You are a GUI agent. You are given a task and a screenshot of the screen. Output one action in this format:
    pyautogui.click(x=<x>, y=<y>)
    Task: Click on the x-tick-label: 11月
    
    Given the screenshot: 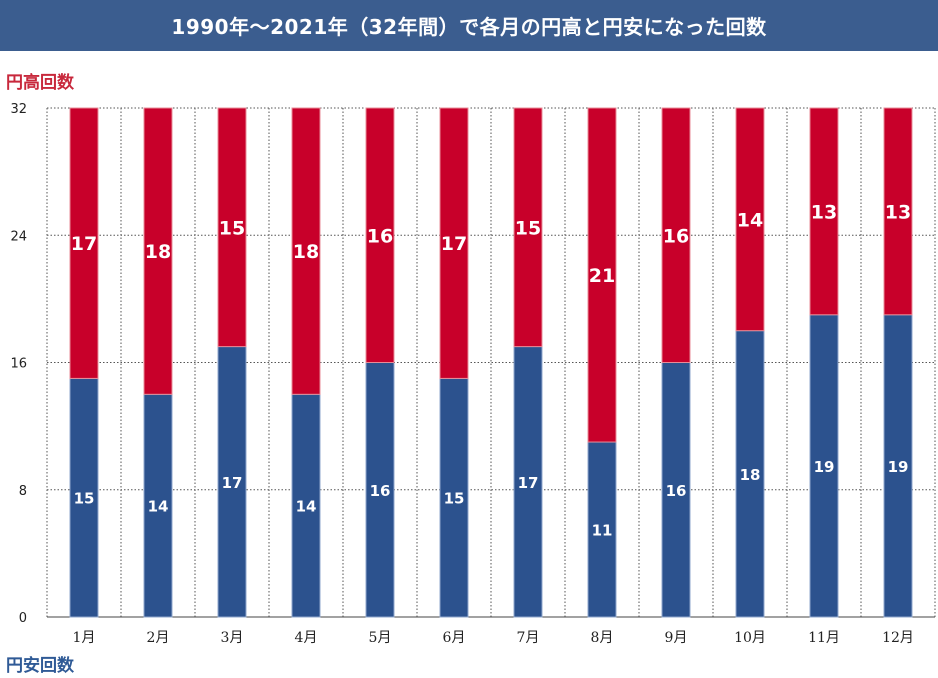 What is the action you would take?
    pyautogui.click(x=824, y=638)
    